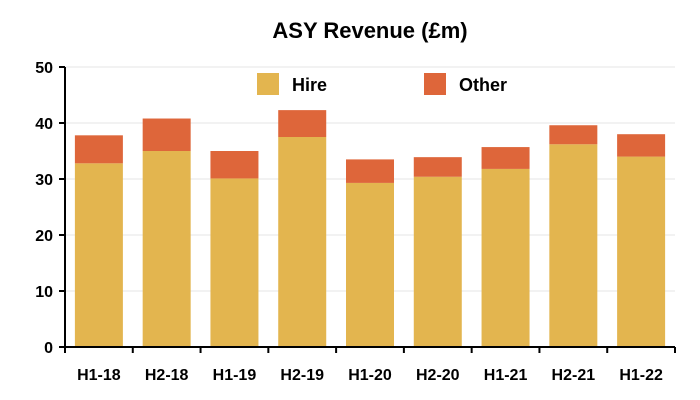  I want to click on y-tick-label: 10, so click(44, 292).